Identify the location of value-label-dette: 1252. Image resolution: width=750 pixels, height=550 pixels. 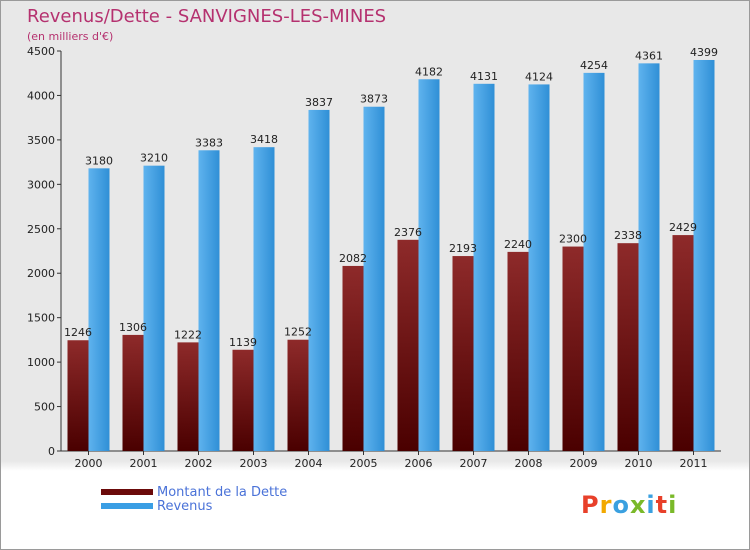
(298, 332).